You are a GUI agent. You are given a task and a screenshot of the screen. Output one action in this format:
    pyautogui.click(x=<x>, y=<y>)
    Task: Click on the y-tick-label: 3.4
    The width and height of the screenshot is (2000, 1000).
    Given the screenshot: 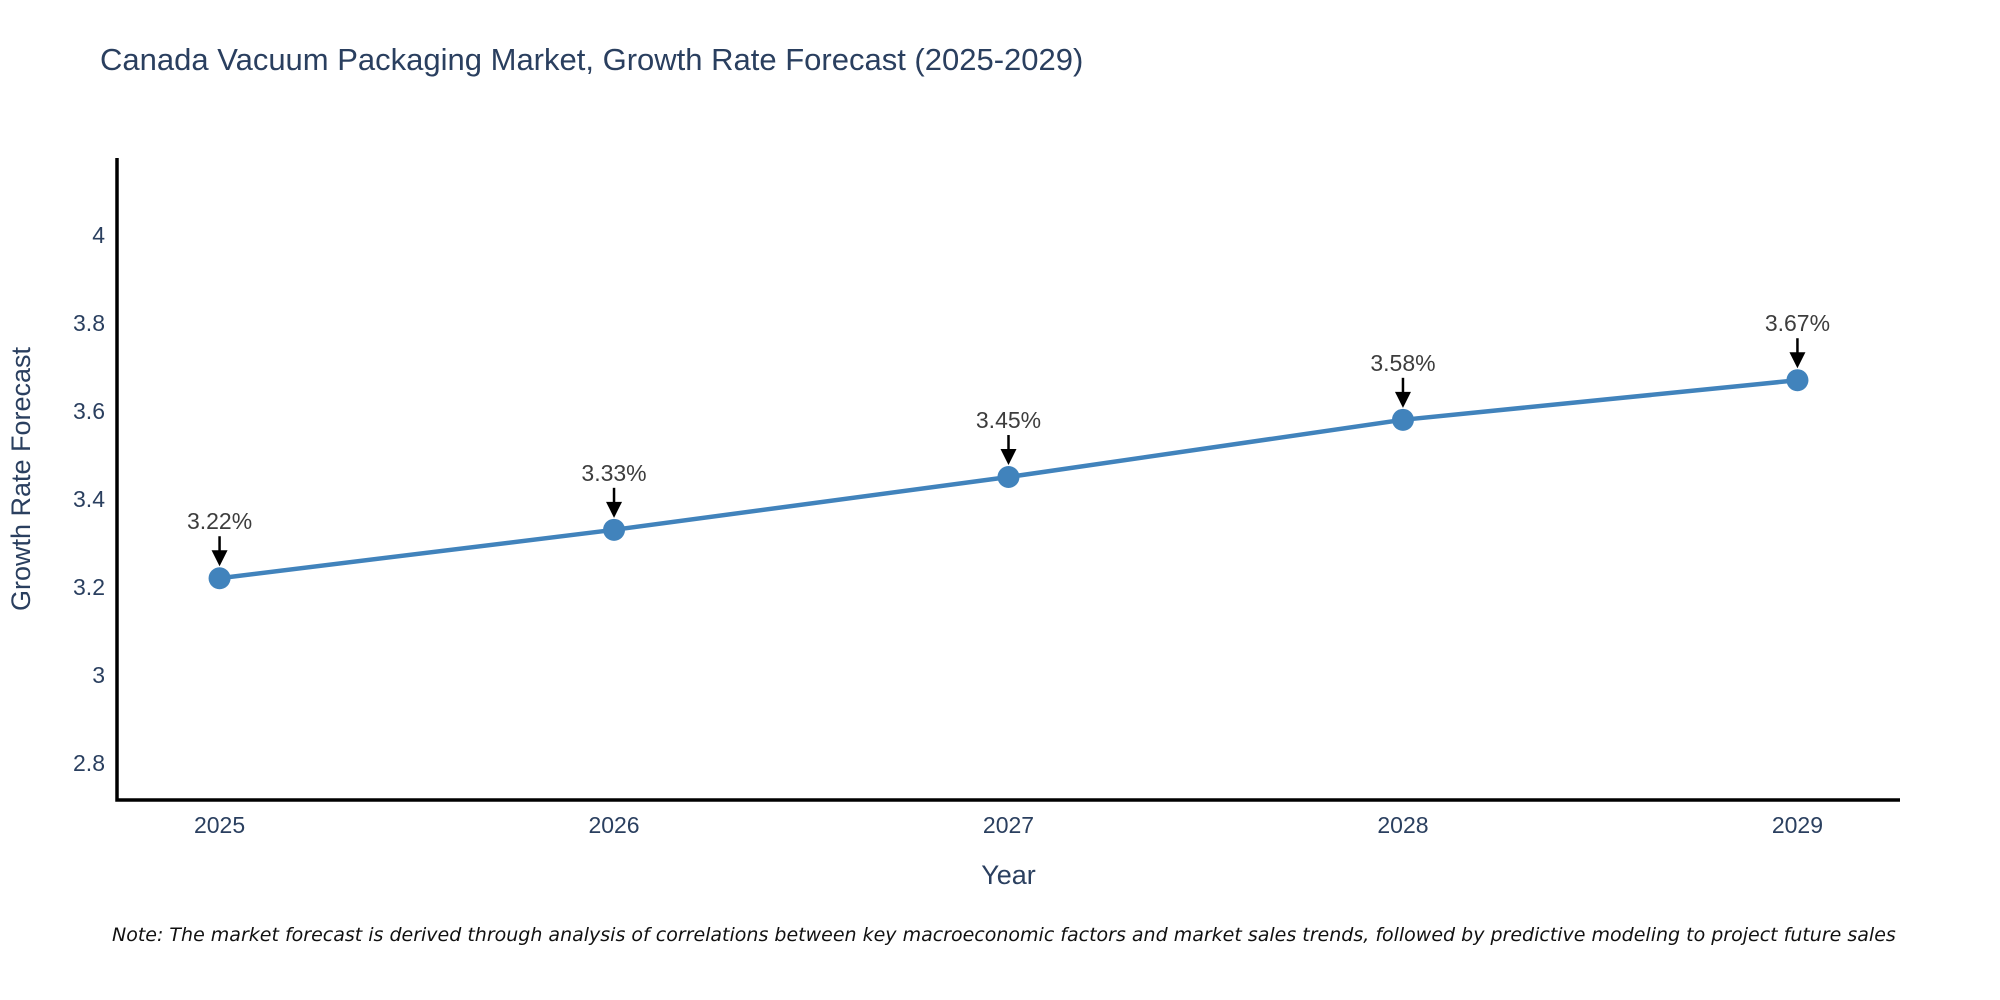 What is the action you would take?
    pyautogui.click(x=89, y=499)
    